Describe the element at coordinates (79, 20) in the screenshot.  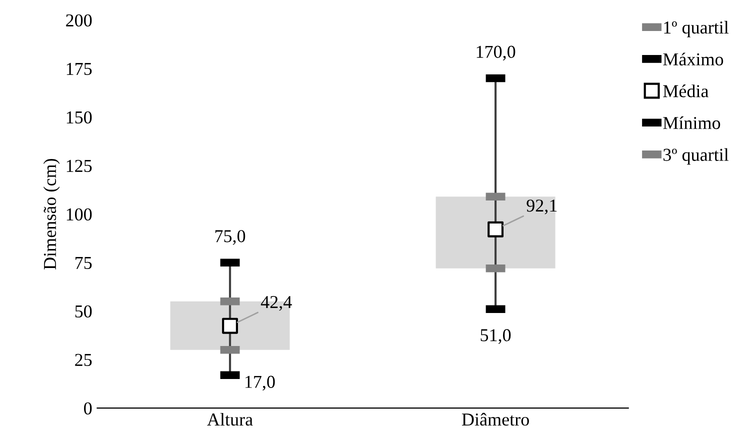
I see `y-tick-label: 200` at that location.